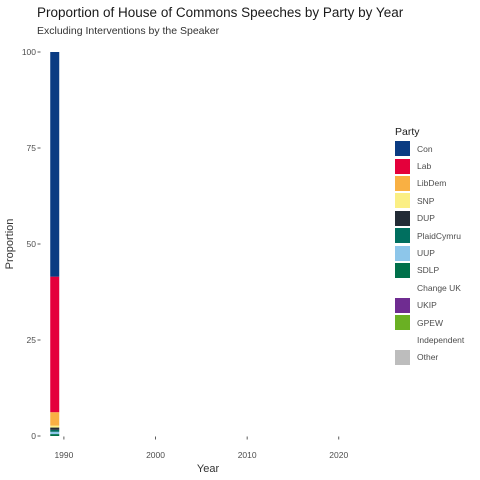 The image size is (480, 480). What do you see at coordinates (155, 455) in the screenshot?
I see `x-tick-label: 2000` at bounding box center [155, 455].